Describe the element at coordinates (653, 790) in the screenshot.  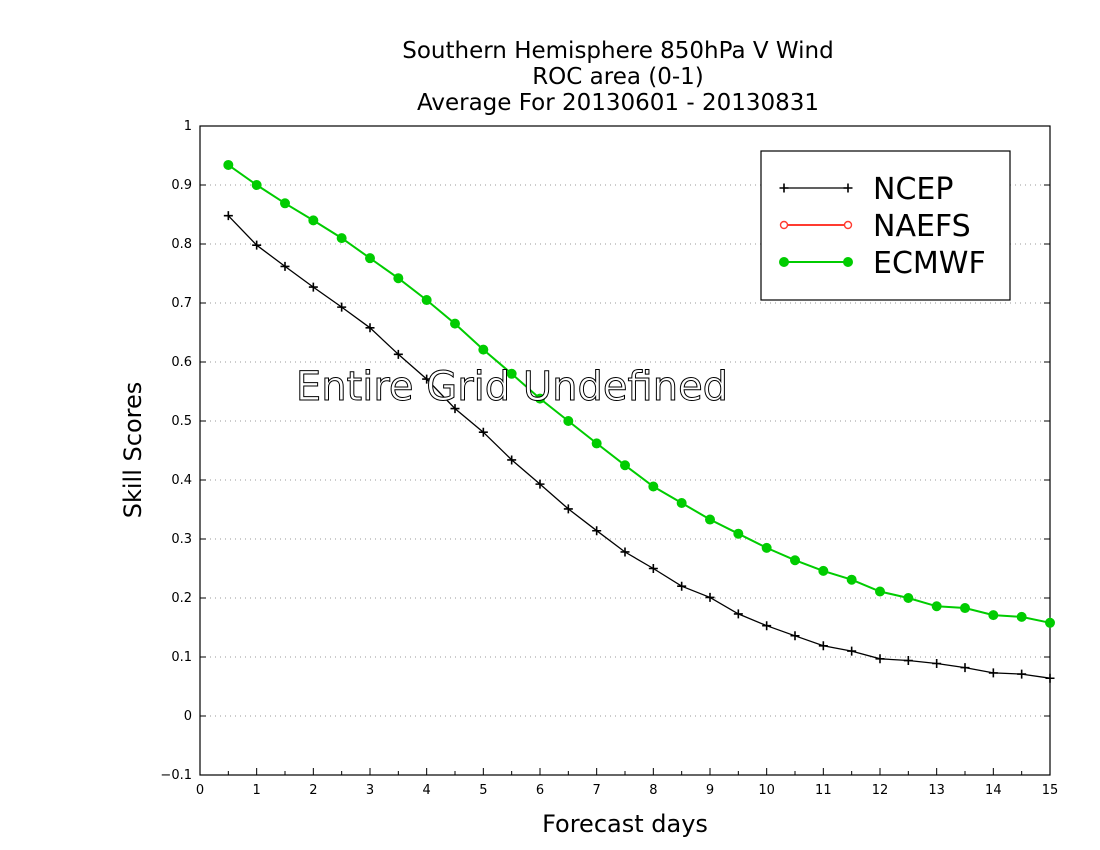
I see `x-tick-label: 8` at that location.